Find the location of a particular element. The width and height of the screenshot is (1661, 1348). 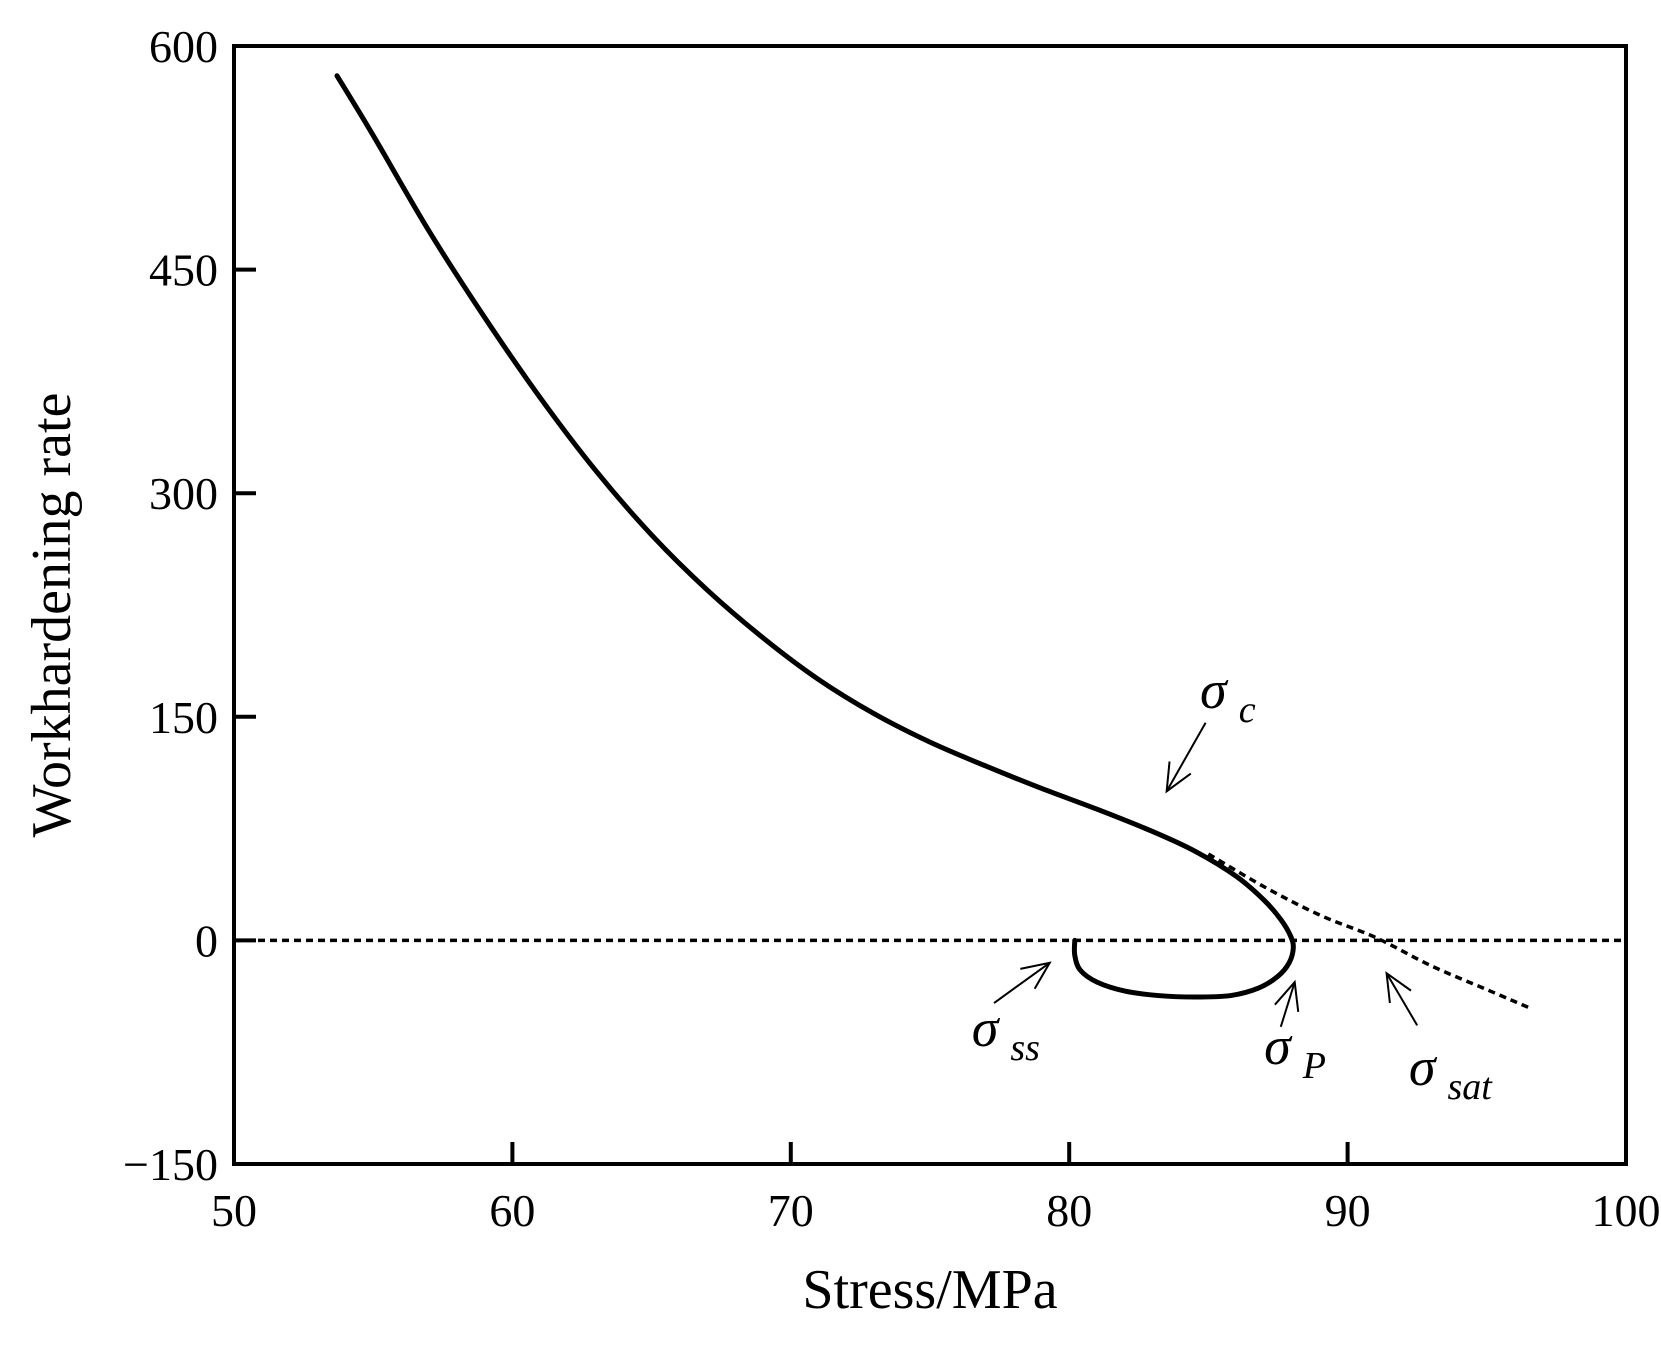

x-tick-label: 70 is located at coordinates (791, 1210).